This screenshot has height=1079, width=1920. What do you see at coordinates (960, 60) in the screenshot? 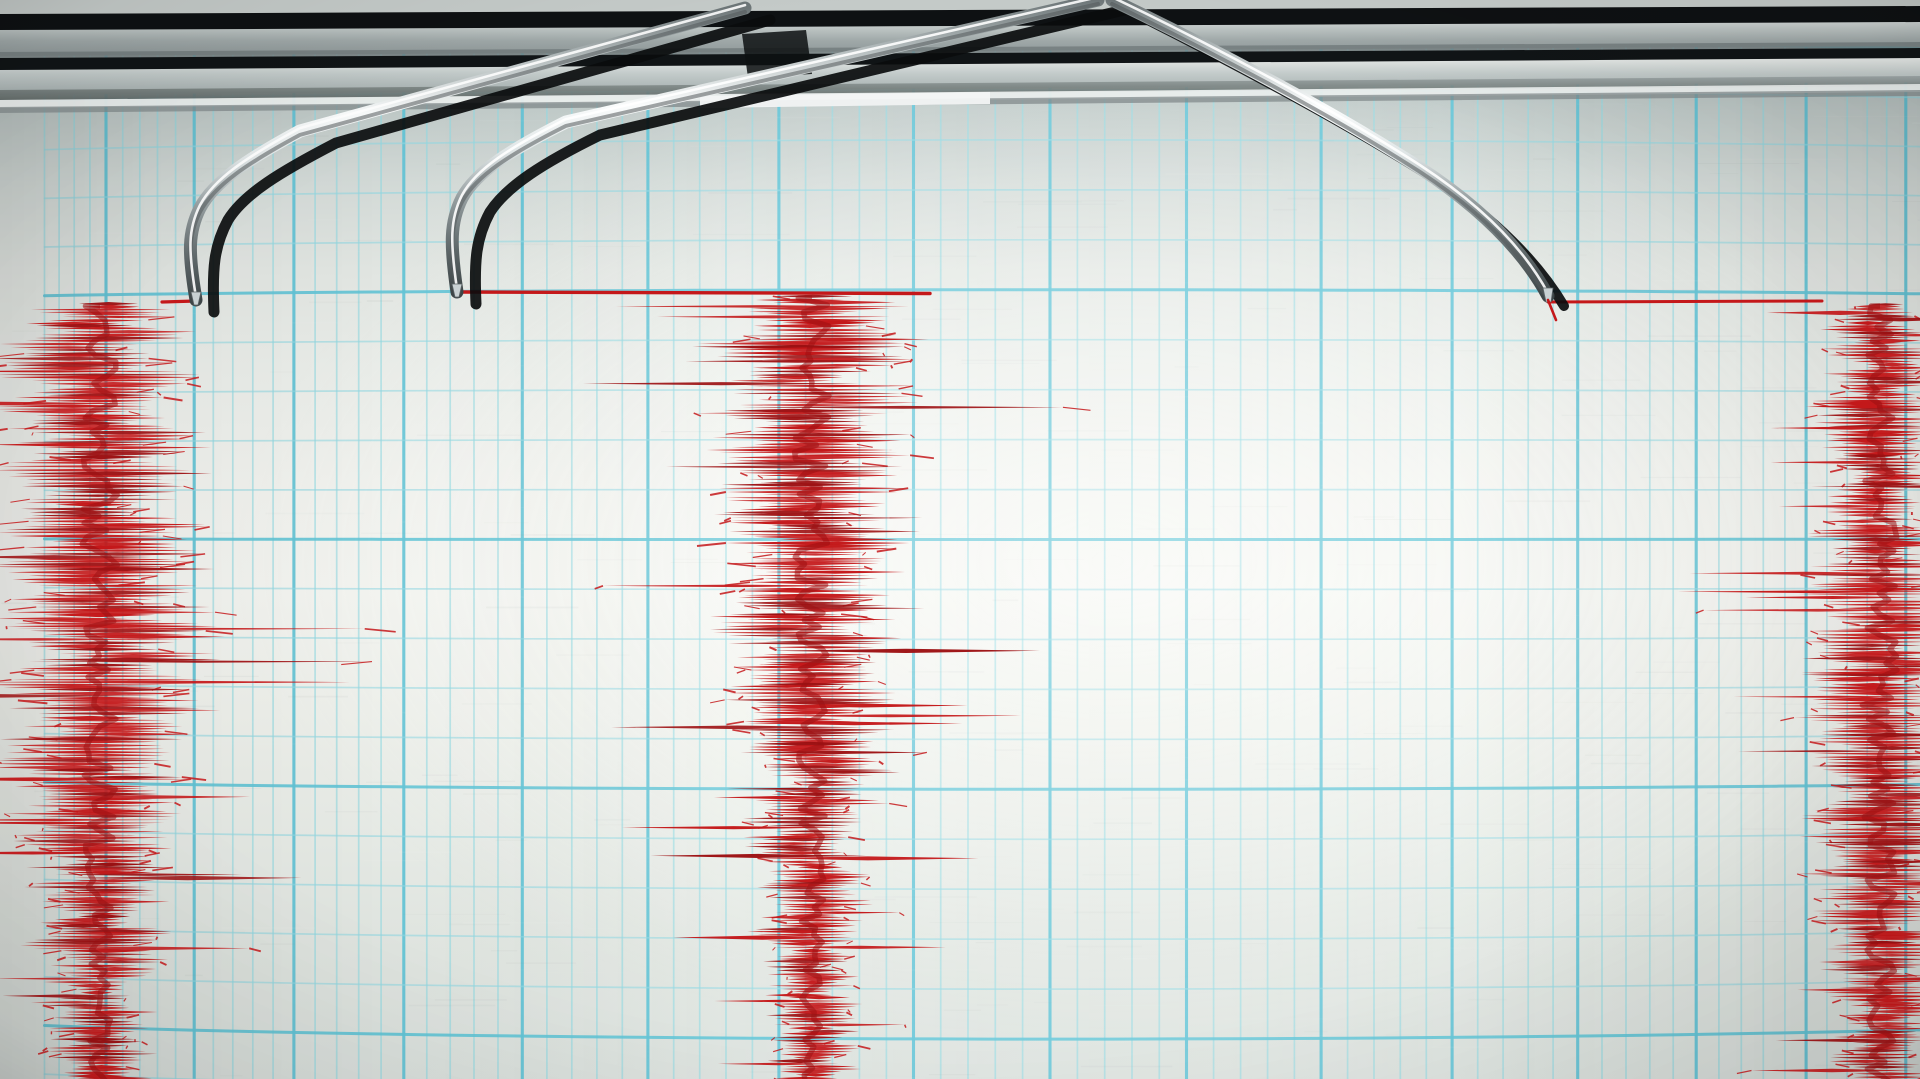
I see `top-spacer` at bounding box center [960, 60].